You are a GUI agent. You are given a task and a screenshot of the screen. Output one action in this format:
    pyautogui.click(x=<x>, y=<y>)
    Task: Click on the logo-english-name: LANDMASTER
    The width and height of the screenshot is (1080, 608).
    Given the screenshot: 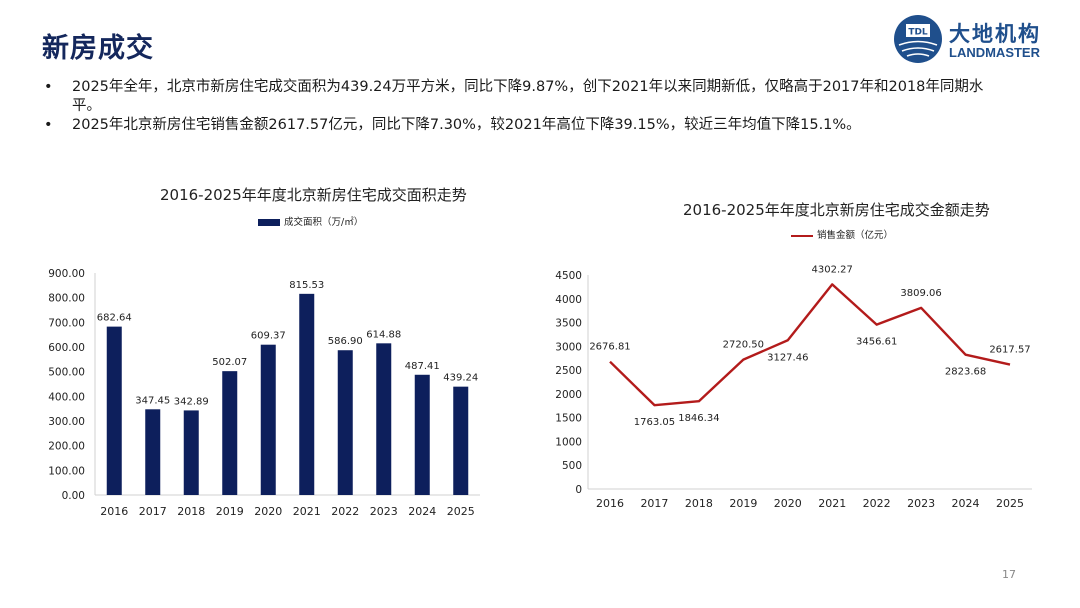 What is the action you would take?
    pyautogui.click(x=994, y=52)
    